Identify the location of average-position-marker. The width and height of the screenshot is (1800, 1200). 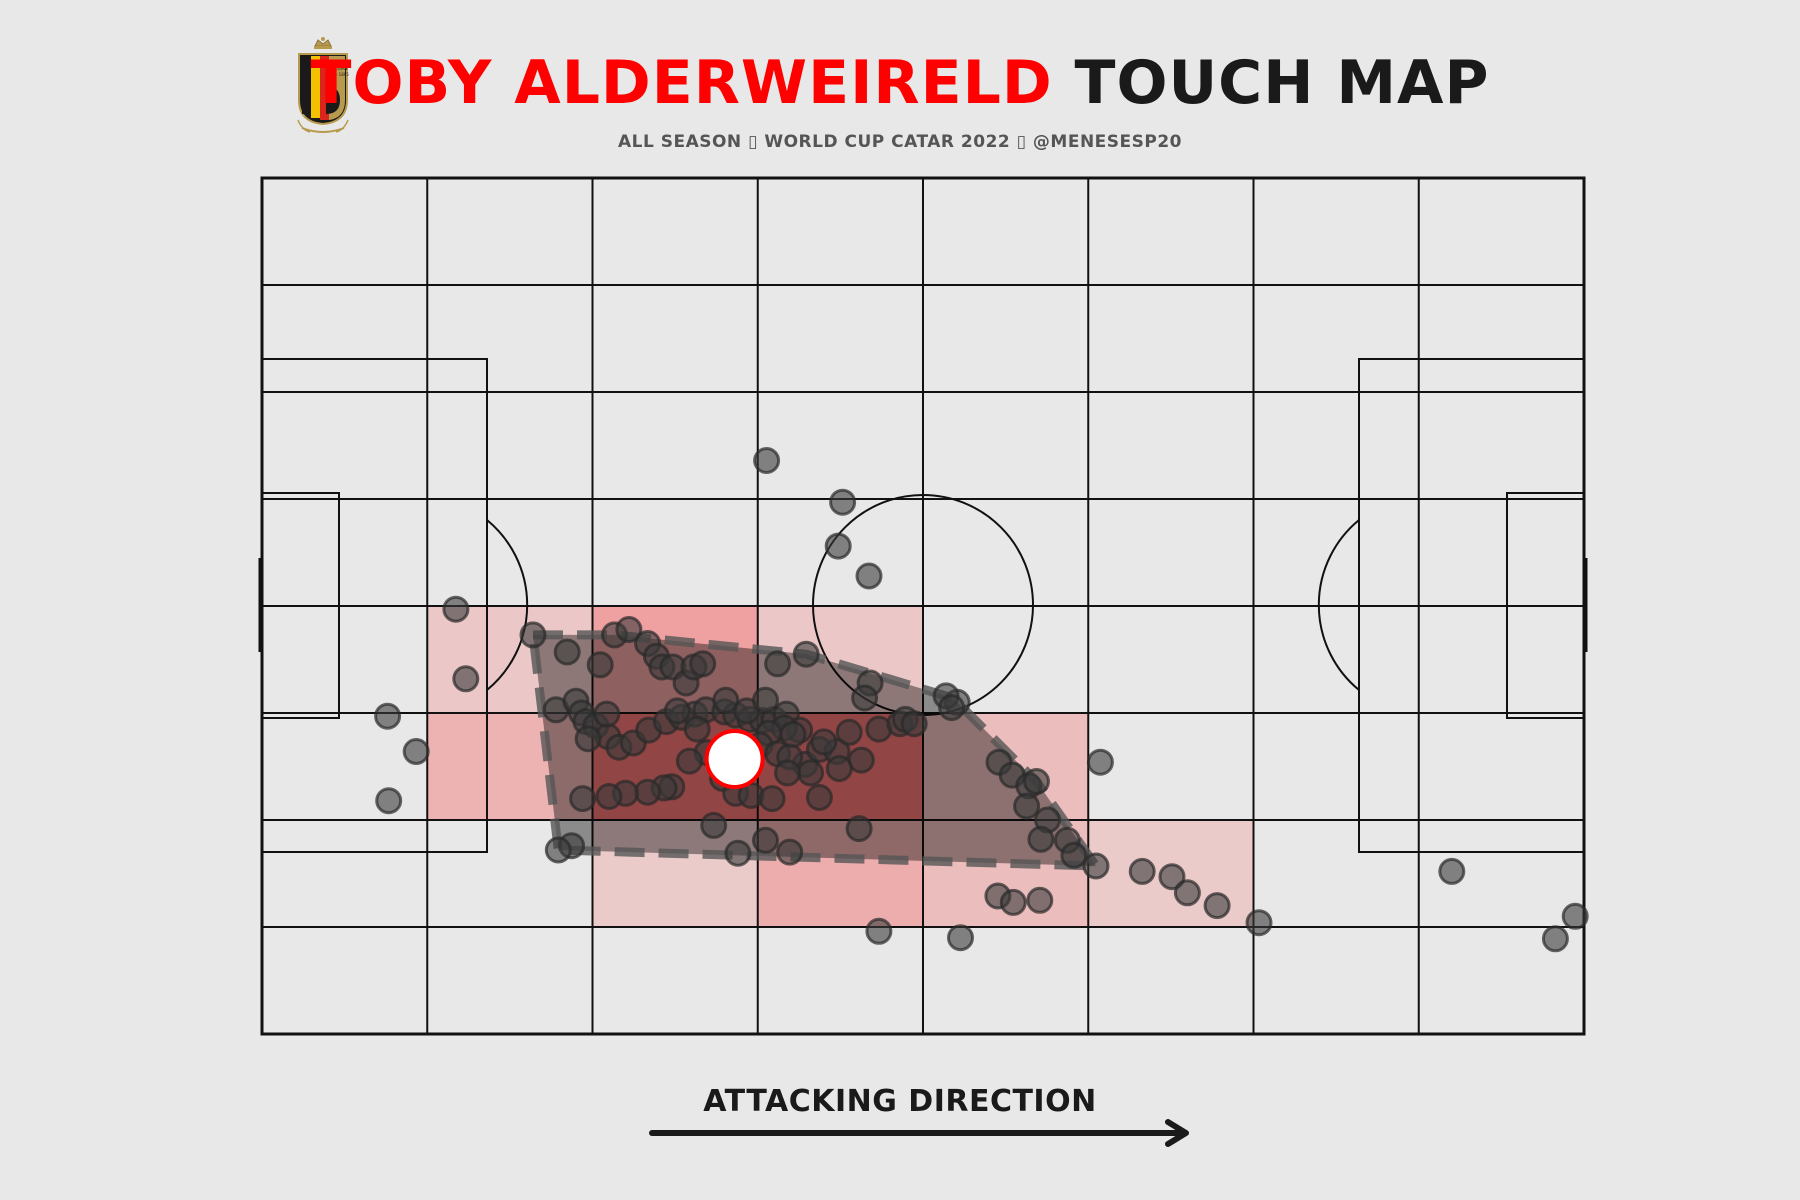
(734, 759).